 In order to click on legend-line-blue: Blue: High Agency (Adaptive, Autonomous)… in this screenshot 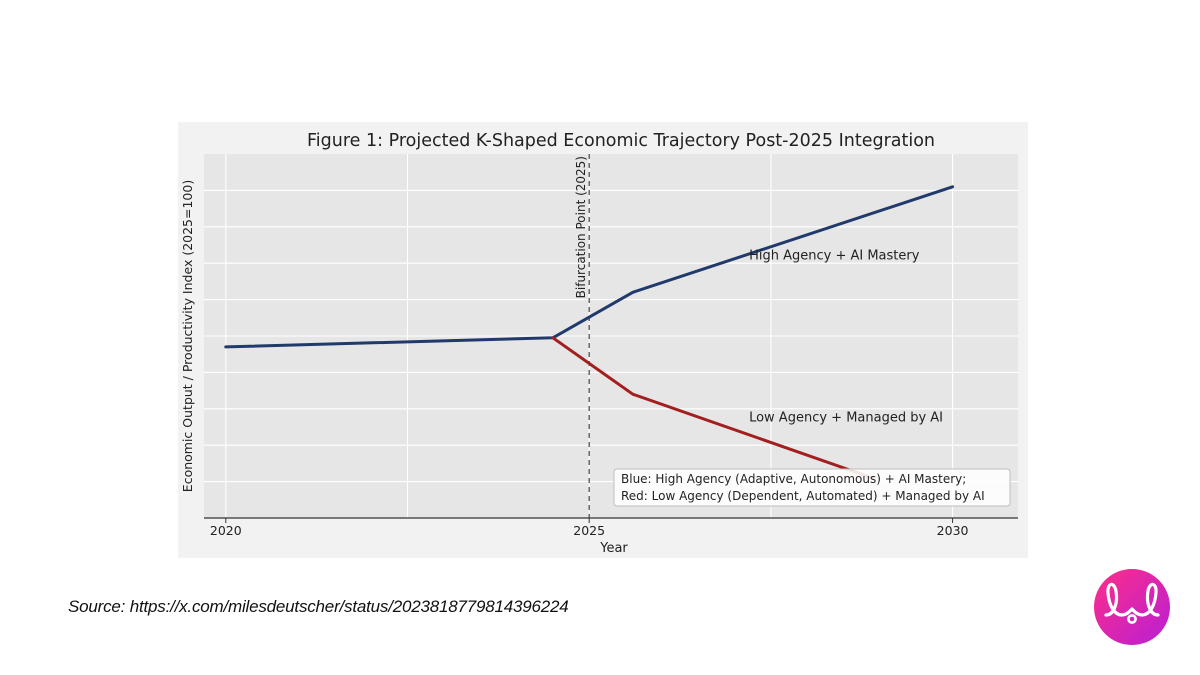, I will do `click(793, 479)`.